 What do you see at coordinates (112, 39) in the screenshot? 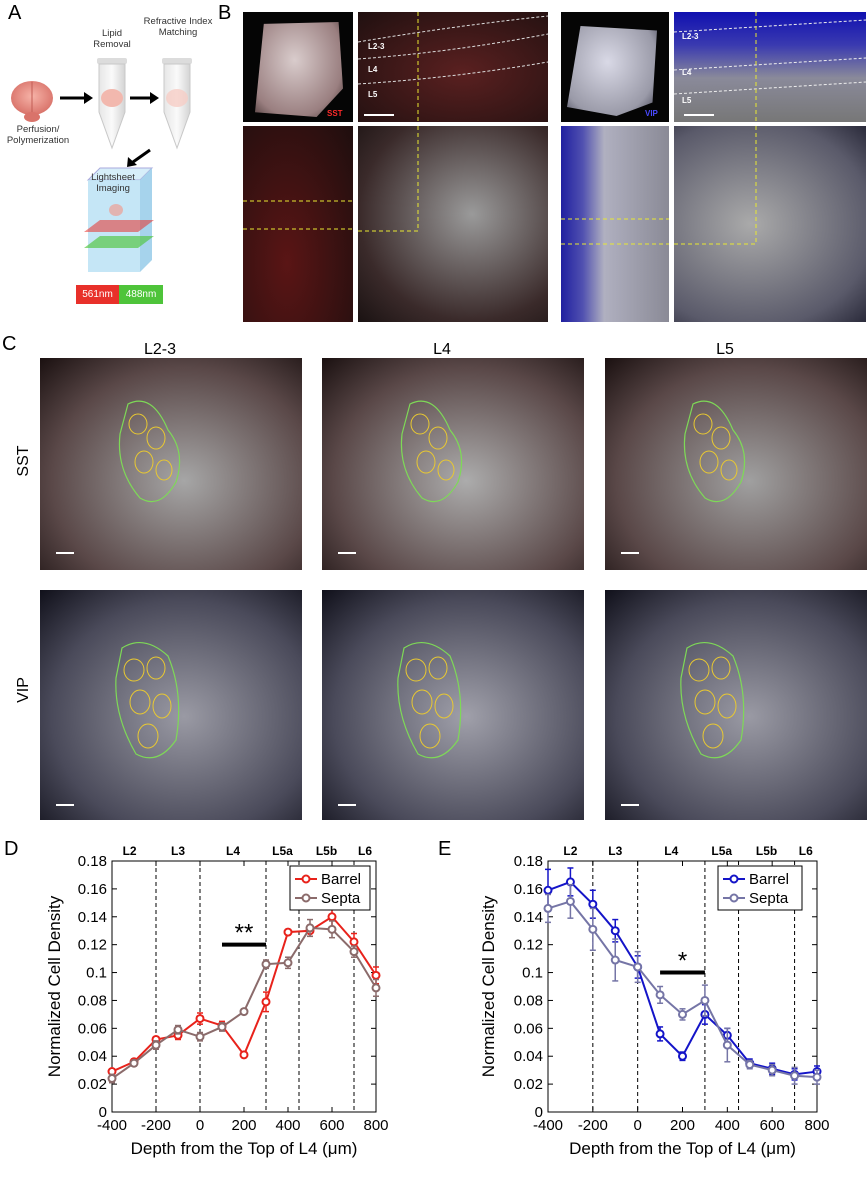
I see `lipid-removal-label: Lipid Removal` at bounding box center [112, 39].